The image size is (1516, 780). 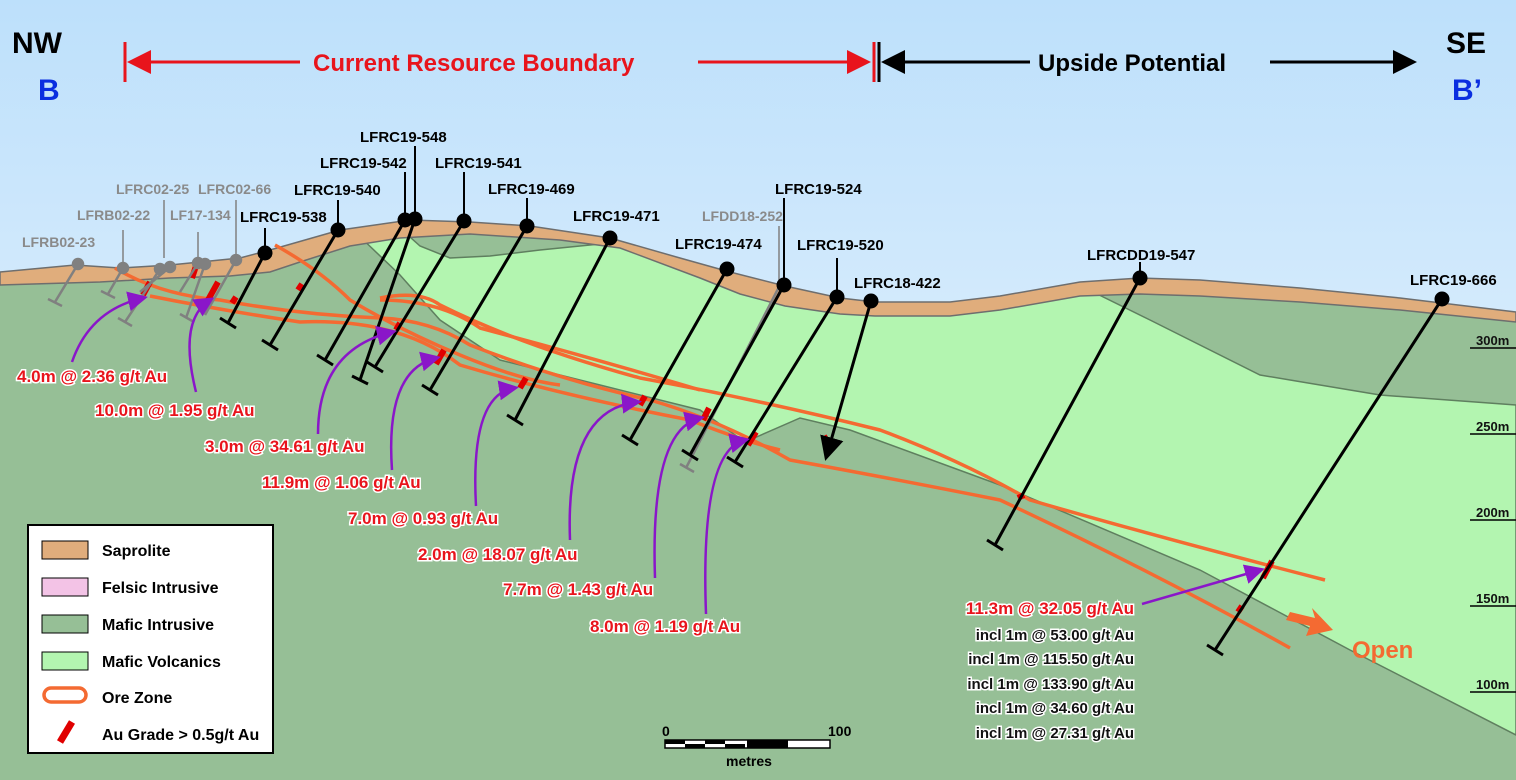 What do you see at coordinates (1051, 659) in the screenshot?
I see `includes-1: incl 1m @ 115.50 g/t Au` at bounding box center [1051, 659].